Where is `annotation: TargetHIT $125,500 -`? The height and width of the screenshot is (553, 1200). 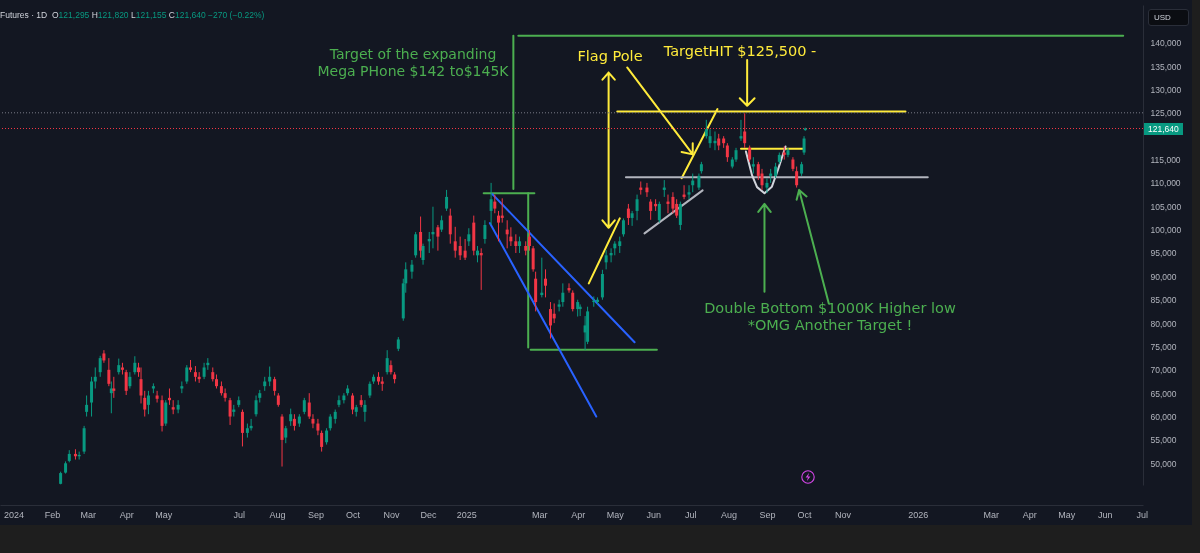 annotation: TargetHIT $125,500 - is located at coordinates (739, 51).